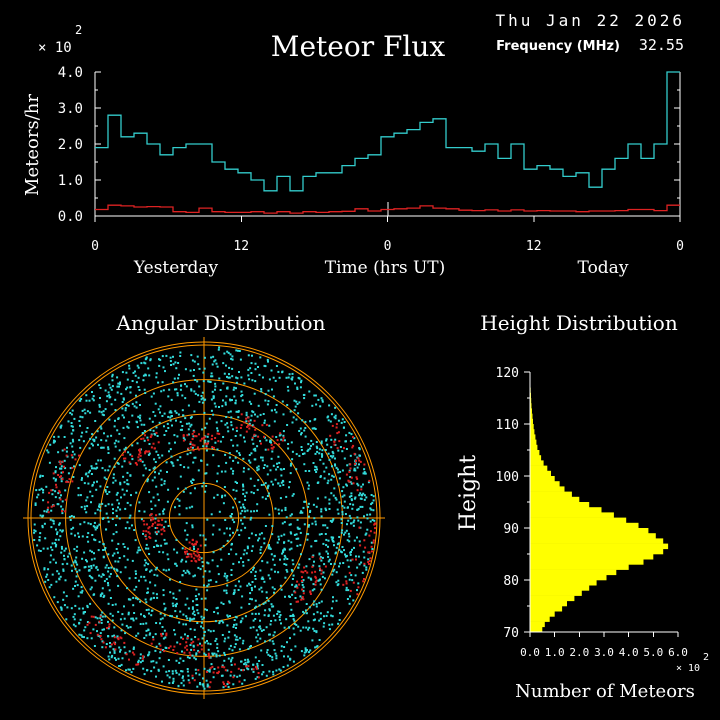 Image resolution: width=720 pixels, height=720 pixels. I want to click on height-x-tick-label: 1.0, so click(555, 652).